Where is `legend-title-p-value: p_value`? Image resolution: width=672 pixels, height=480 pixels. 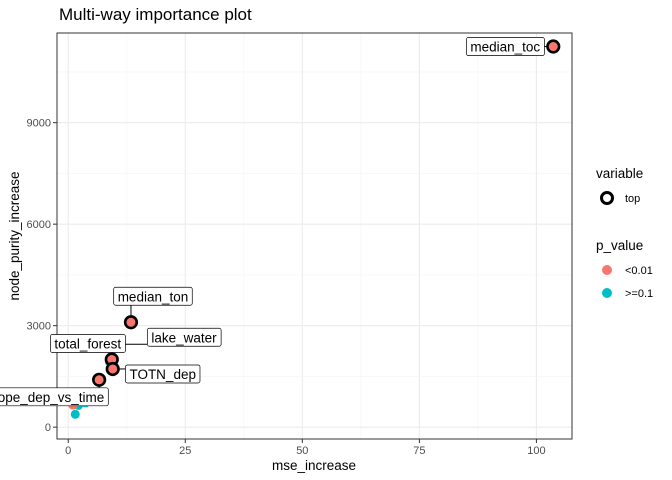 legend-title-p-value: p_value is located at coordinates (619, 245).